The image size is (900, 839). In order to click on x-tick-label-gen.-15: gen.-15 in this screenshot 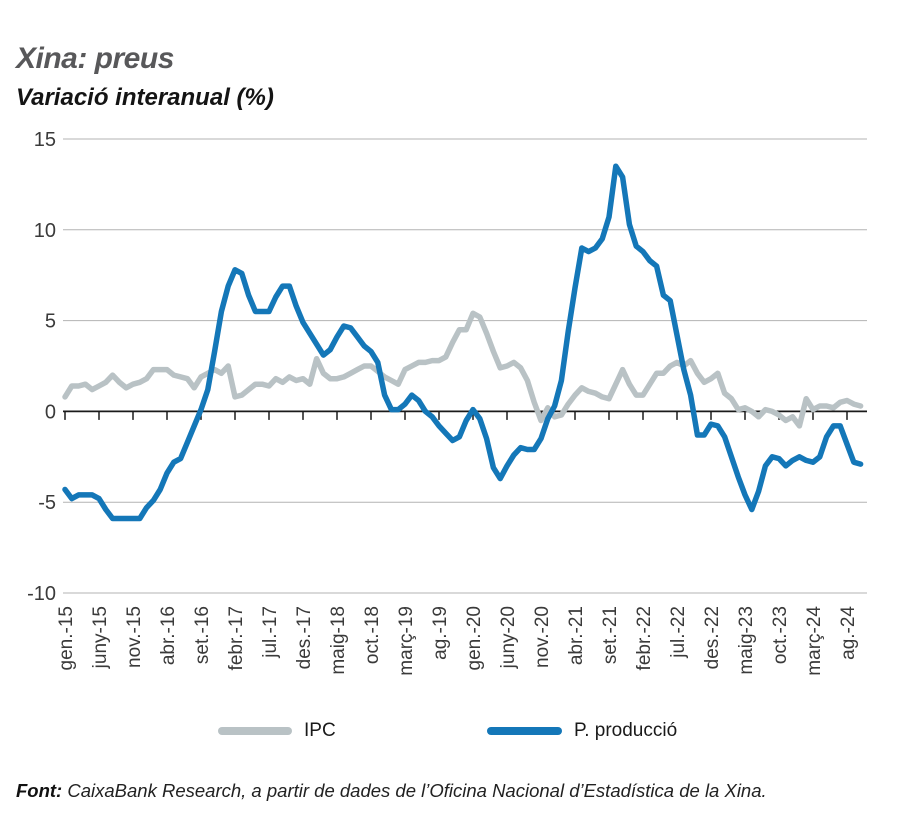, I will do `click(66, 638)`.